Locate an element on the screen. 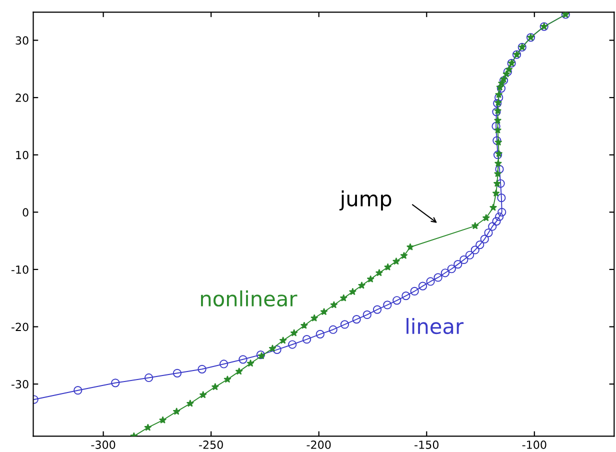  y-tick-label: -20 is located at coordinates (19, 327).